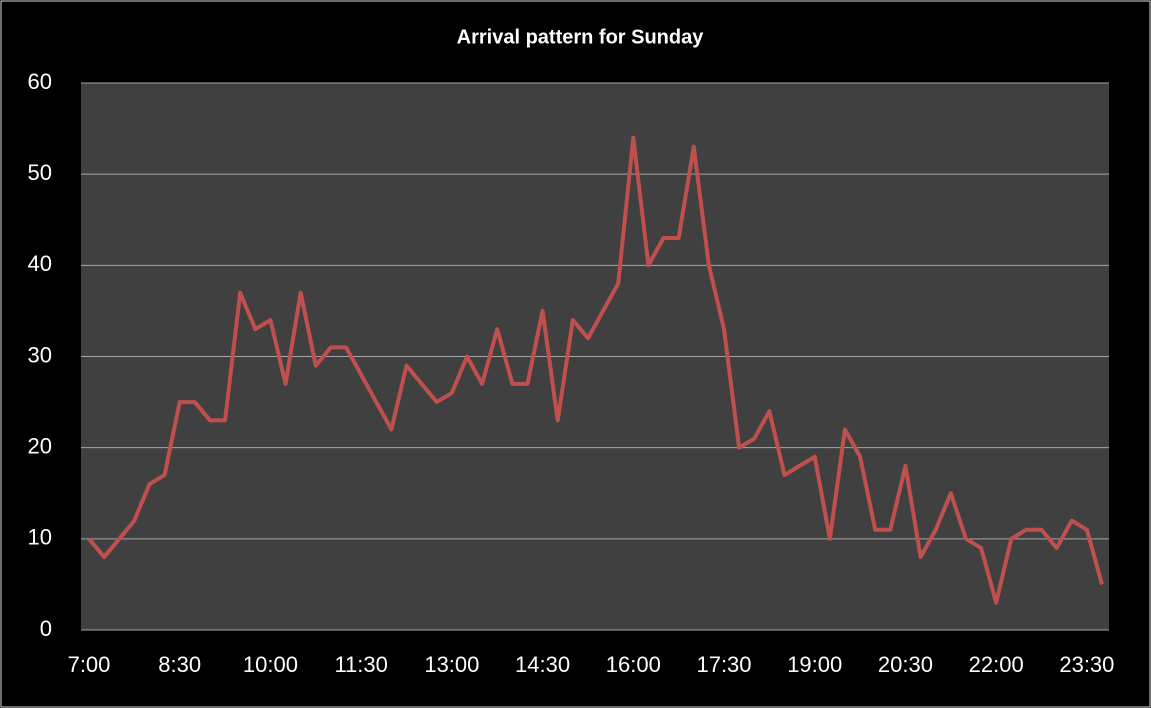 The height and width of the screenshot is (708, 1151). What do you see at coordinates (451, 664) in the screenshot?
I see `x-tick-label: 13:00` at bounding box center [451, 664].